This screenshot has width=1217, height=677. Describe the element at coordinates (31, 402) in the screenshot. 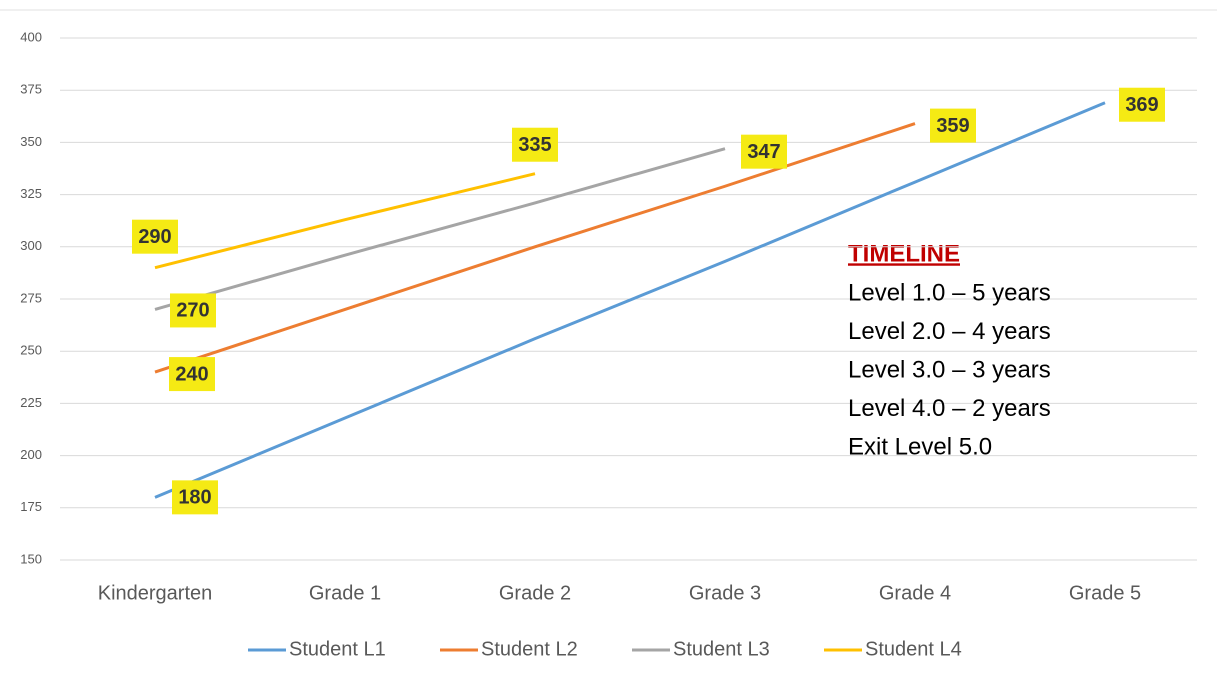

I see `y-tick-label: 225` at that location.